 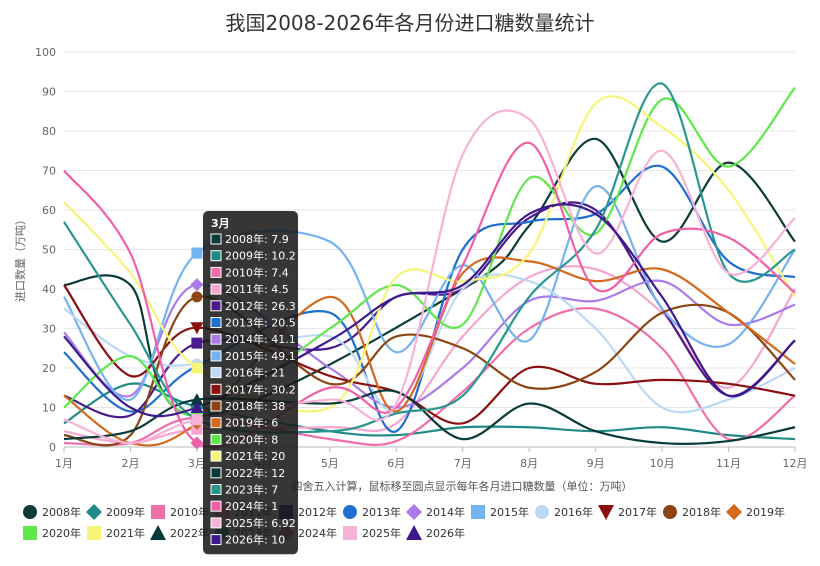 What do you see at coordinates (45, 52) in the screenshot?
I see `y-tick-label: 100` at bounding box center [45, 52].